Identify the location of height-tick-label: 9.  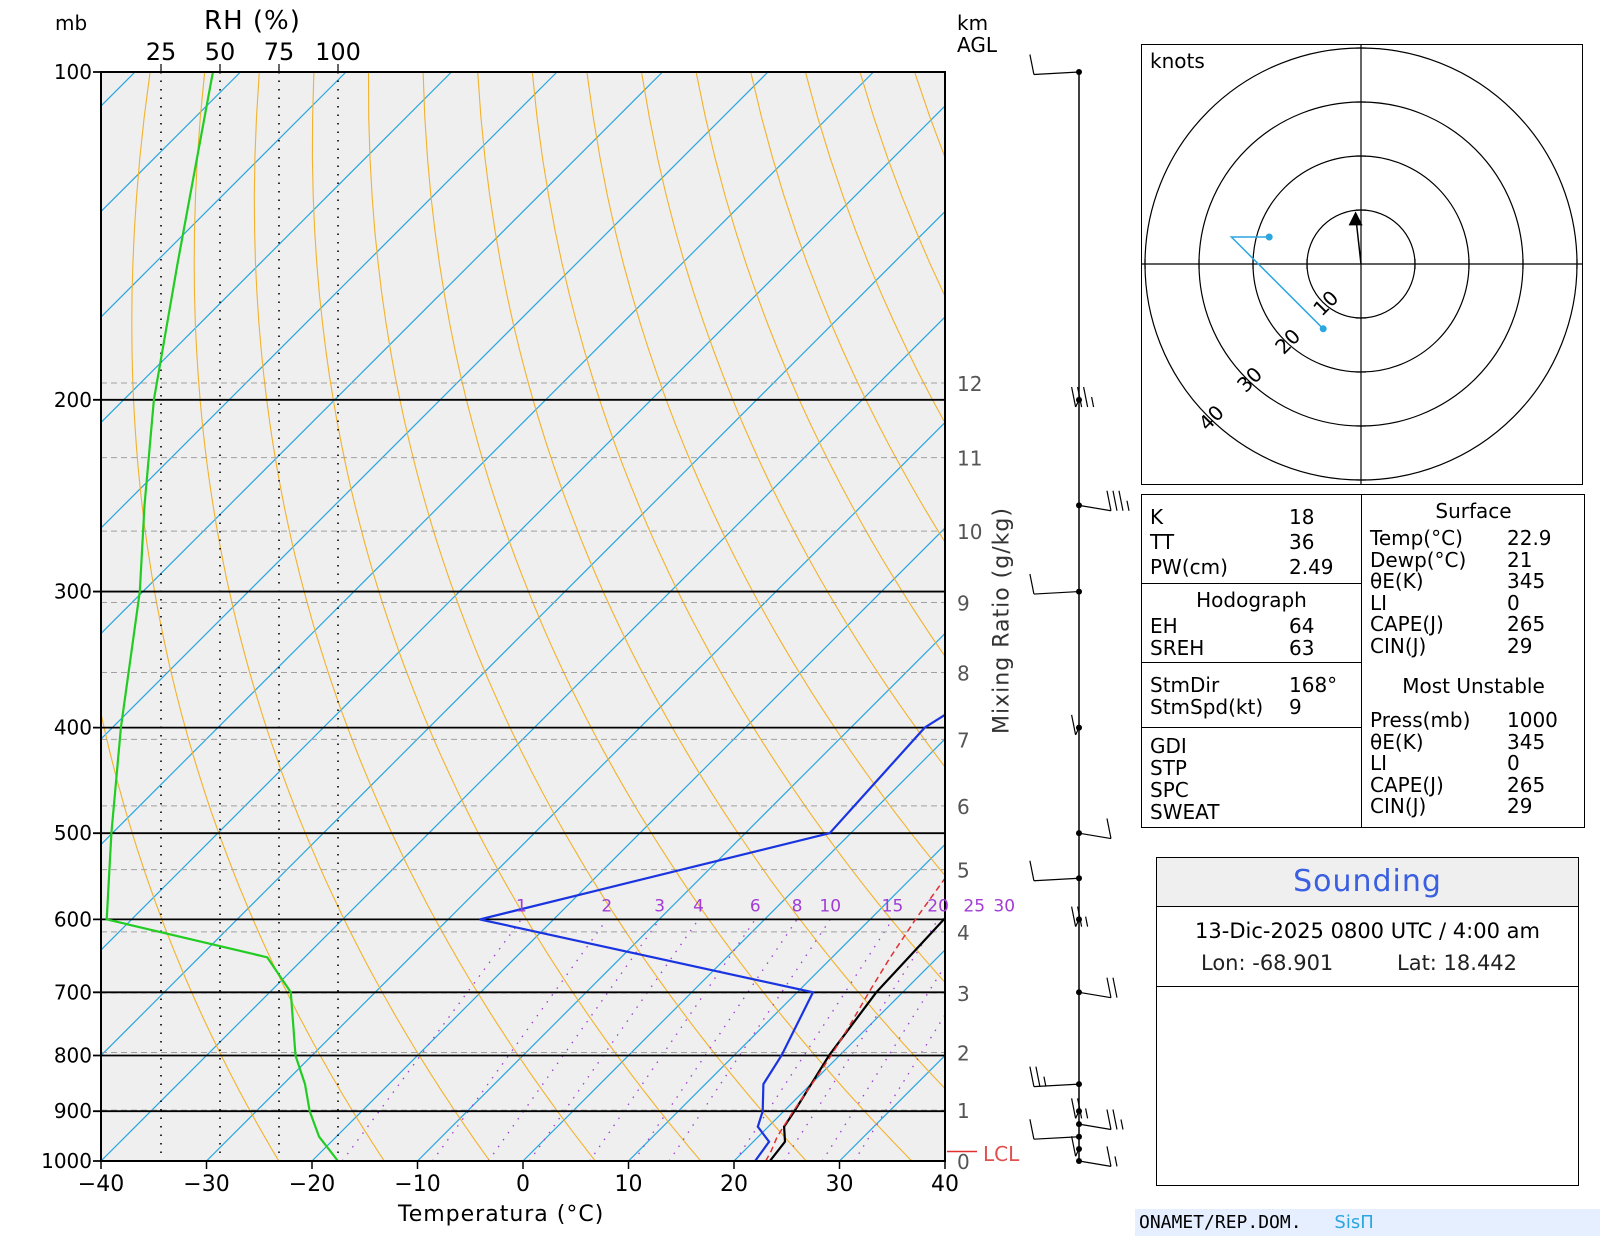
(963, 603).